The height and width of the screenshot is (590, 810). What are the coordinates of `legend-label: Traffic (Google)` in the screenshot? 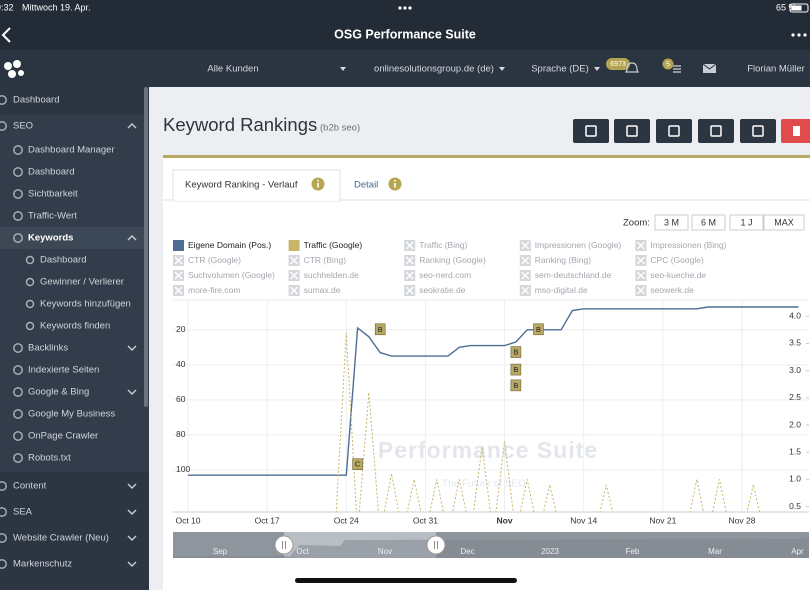 It's located at (333, 245).